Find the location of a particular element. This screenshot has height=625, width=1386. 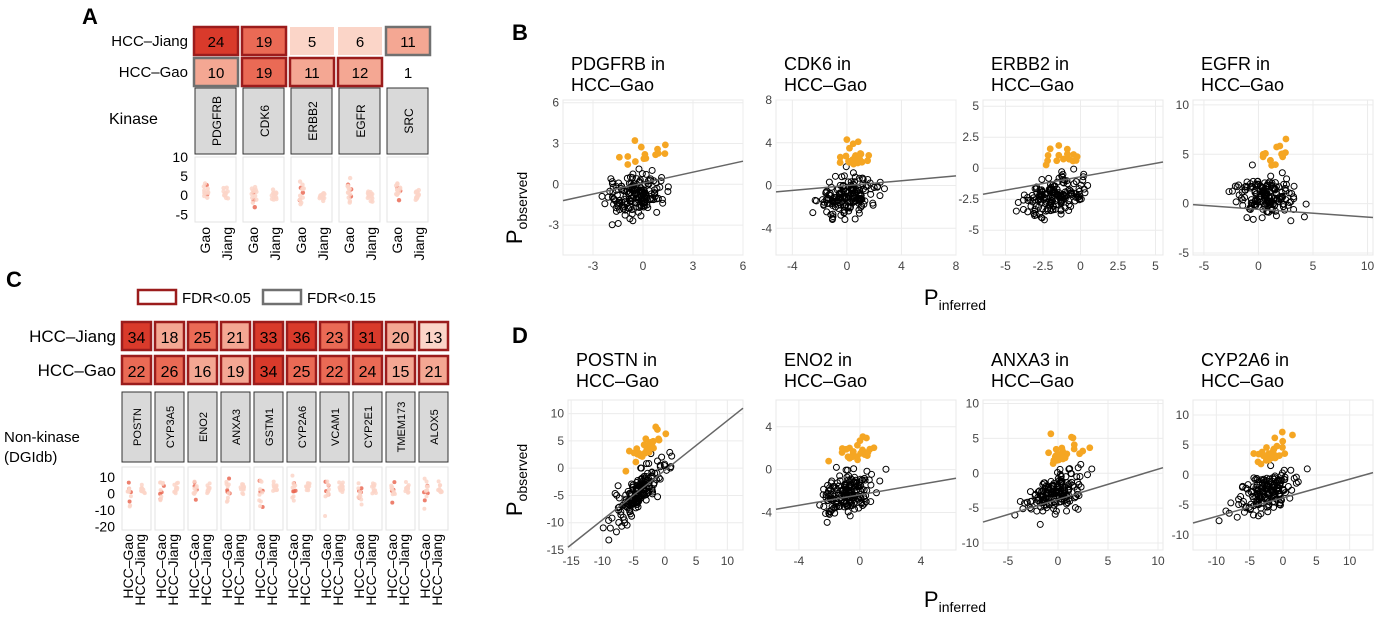

heatmap-cell-value: 12 is located at coordinates (360, 73).